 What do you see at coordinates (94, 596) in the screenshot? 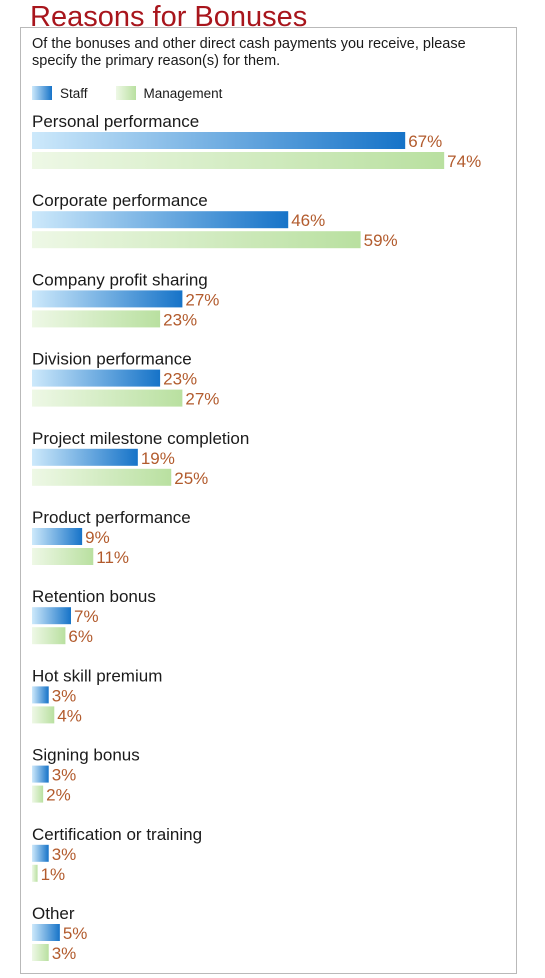
I see `category-label-retention-bonus: Retention bonus` at bounding box center [94, 596].